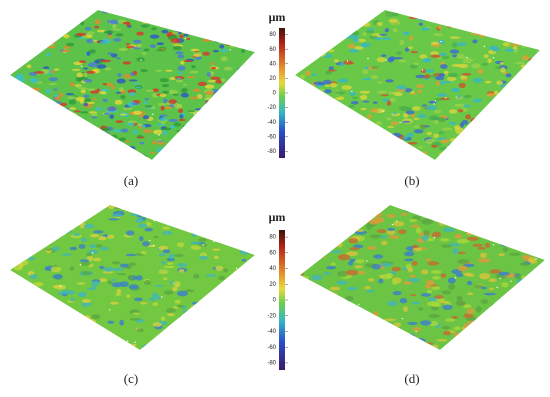 Image resolution: width=550 pixels, height=397 pixels. I want to click on colorbar-unit: μm, so click(277, 217).